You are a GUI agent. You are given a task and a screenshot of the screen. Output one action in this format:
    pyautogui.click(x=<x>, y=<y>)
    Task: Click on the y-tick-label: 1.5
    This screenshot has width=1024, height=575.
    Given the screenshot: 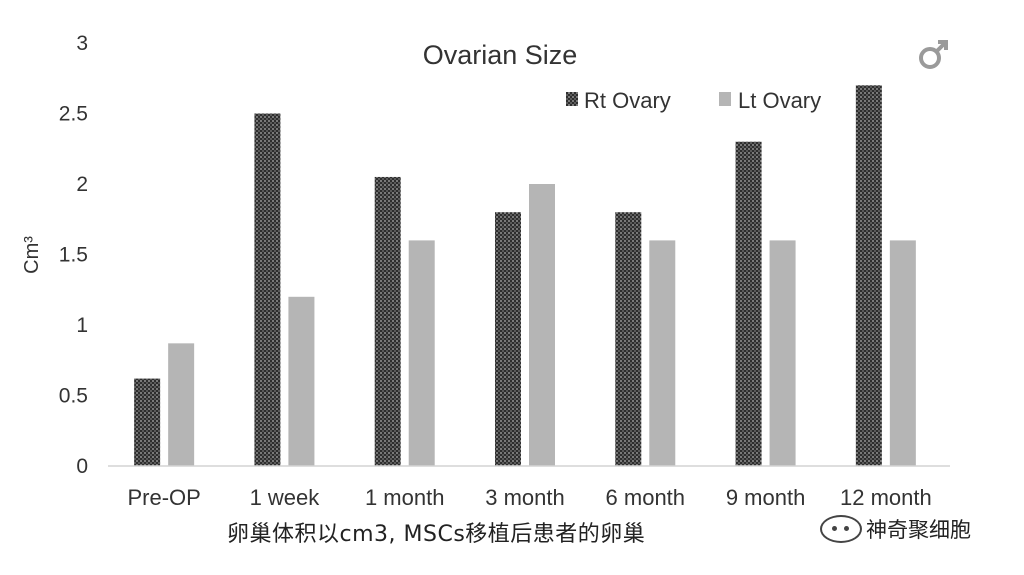 What is the action you would take?
    pyautogui.click(x=73, y=255)
    